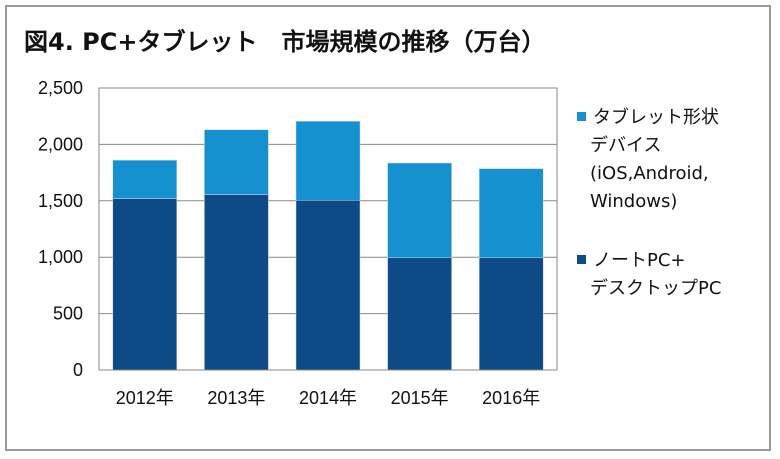 The image size is (780, 459). What do you see at coordinates (145, 398) in the screenshot?
I see `x-tick-label: 2012年` at bounding box center [145, 398].